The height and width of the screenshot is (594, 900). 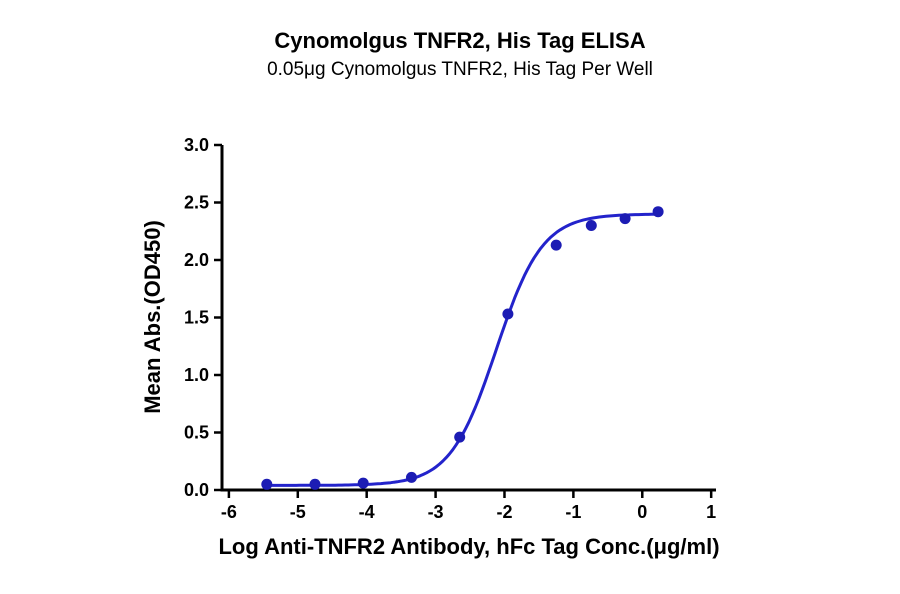 I want to click on x-tick-label: 1, so click(x=711, y=512).